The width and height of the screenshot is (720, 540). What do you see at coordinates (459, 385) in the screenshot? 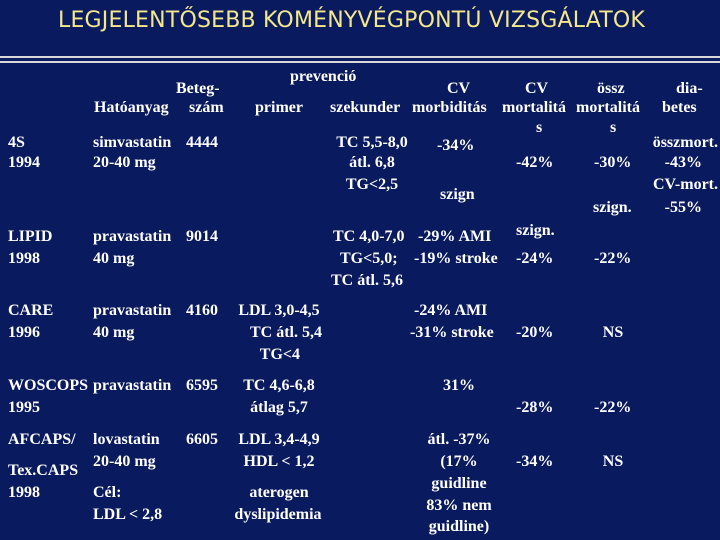
I see `cv-morbidity: 31%` at bounding box center [459, 385].